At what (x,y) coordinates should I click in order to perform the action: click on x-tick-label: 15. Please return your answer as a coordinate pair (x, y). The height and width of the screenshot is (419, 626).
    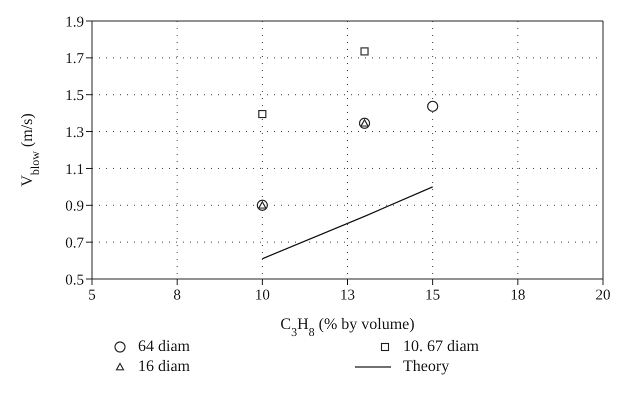
    Looking at the image, I should click on (432, 296).